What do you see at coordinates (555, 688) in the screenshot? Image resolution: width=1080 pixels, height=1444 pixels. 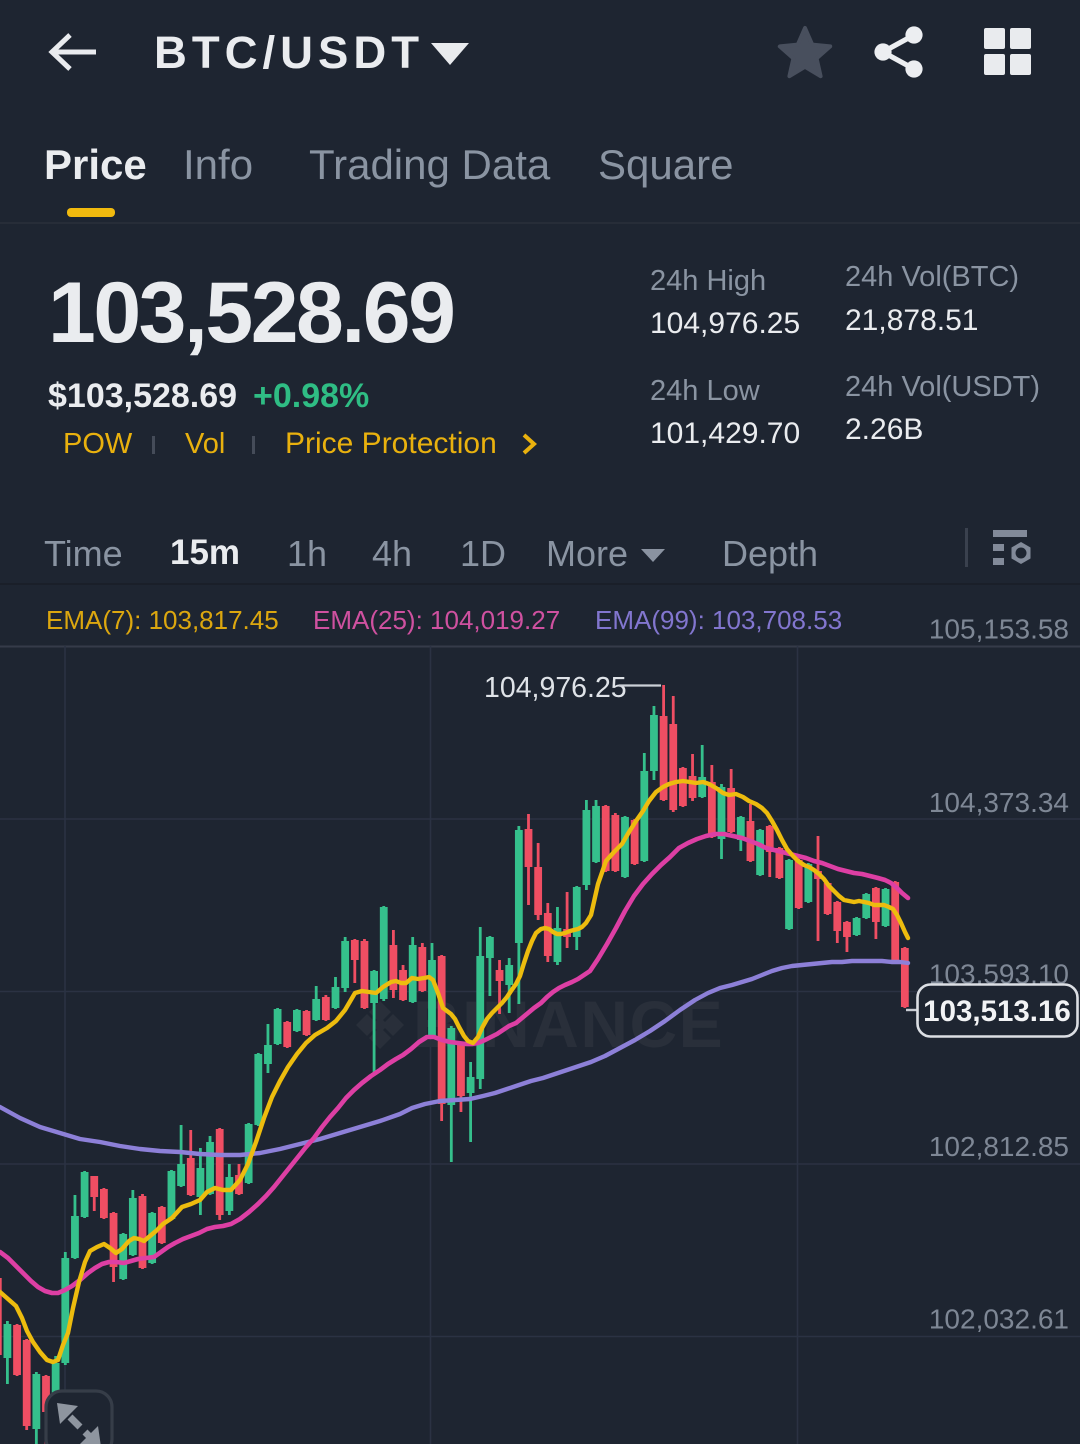 I see `svg-text: 104,976.25` at bounding box center [555, 688].